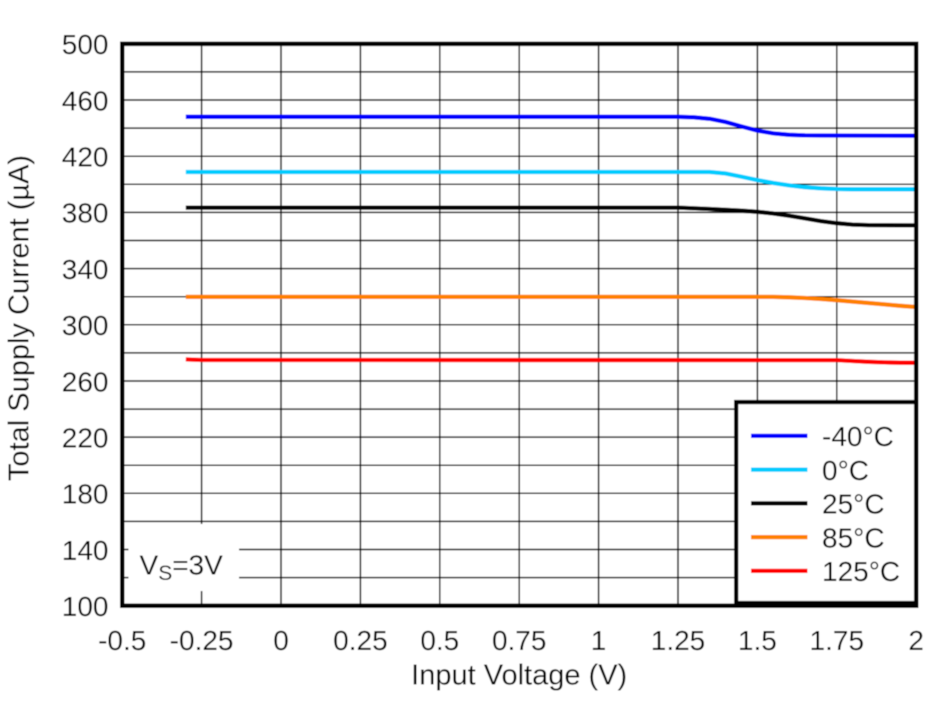 This screenshot has width=948, height=701. What do you see at coordinates (519, 675) in the screenshot?
I see `svg-text: Input Voltage (V)` at bounding box center [519, 675].